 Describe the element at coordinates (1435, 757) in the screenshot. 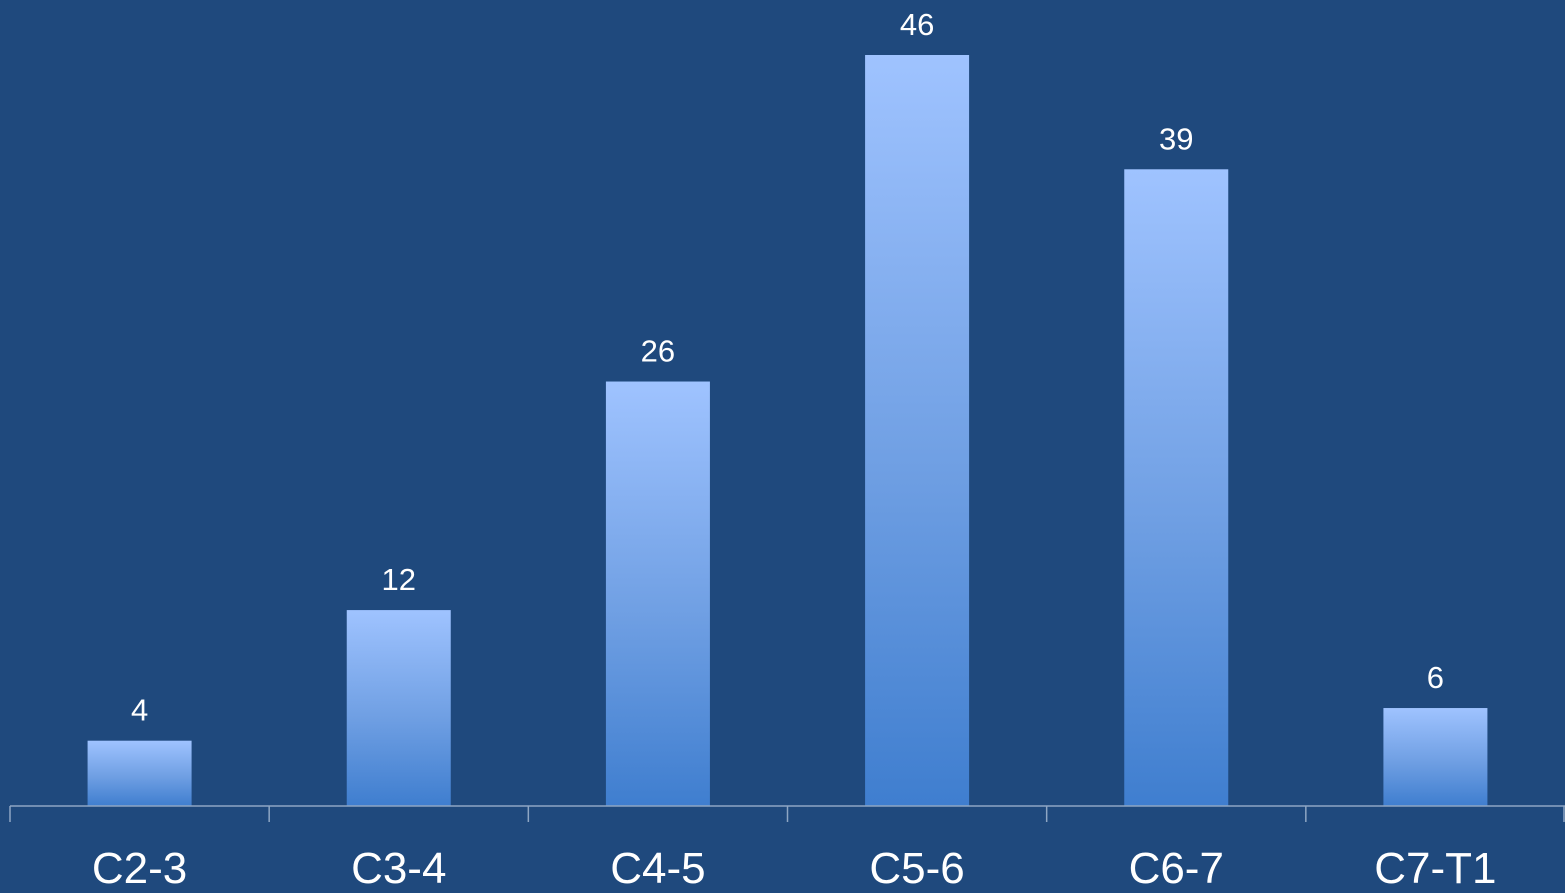

I see `bar-c7-t1` at that location.